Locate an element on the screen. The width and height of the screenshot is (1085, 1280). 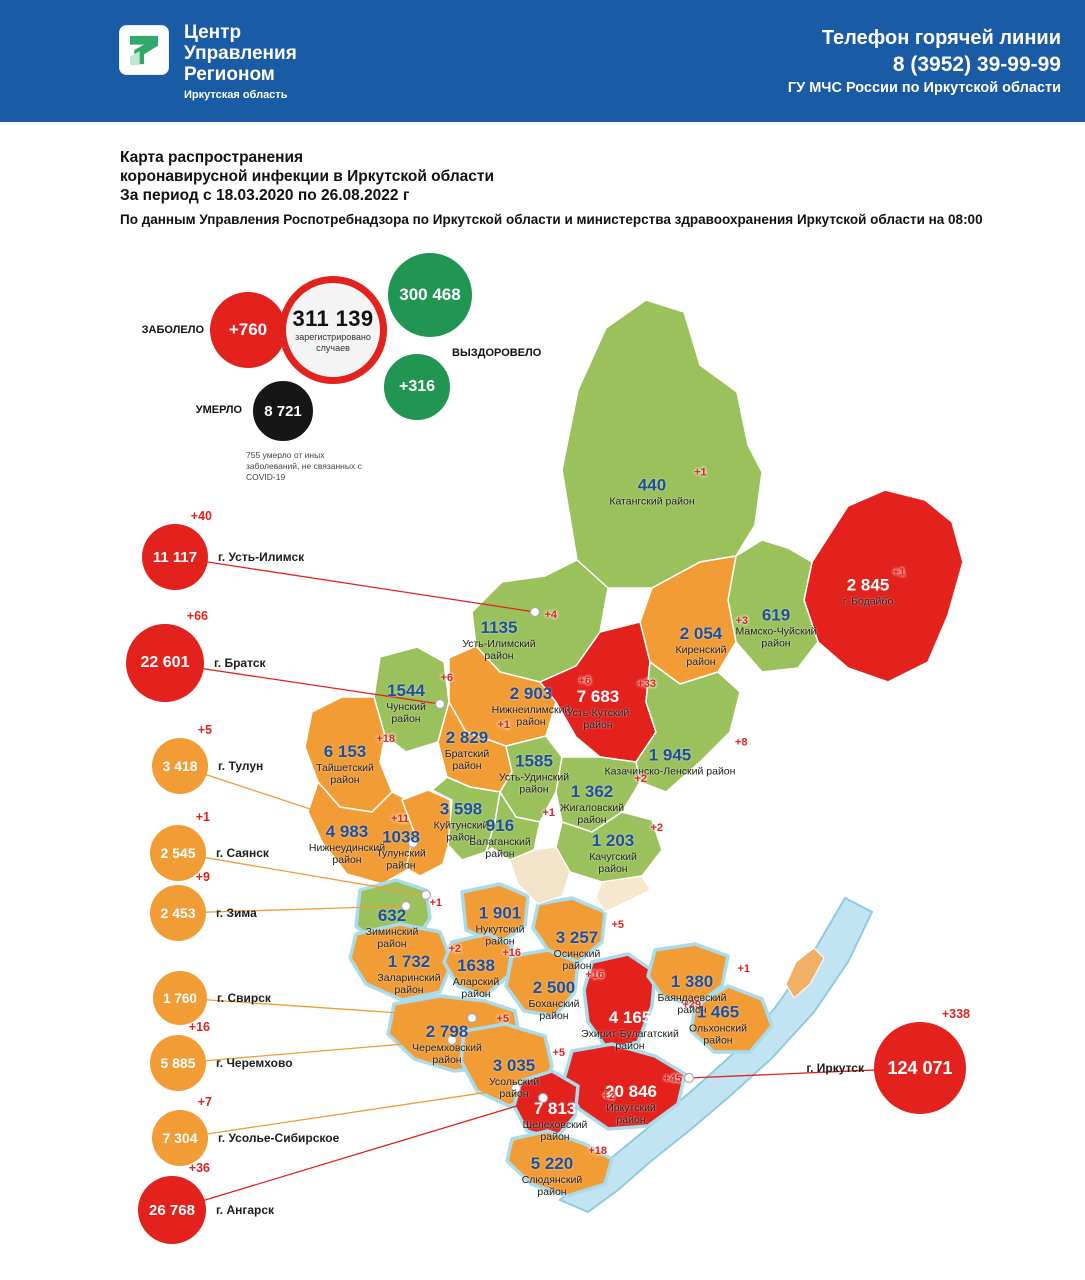
city-marker-zima: 2 453 +9 г. Зима is located at coordinates (203, 905).